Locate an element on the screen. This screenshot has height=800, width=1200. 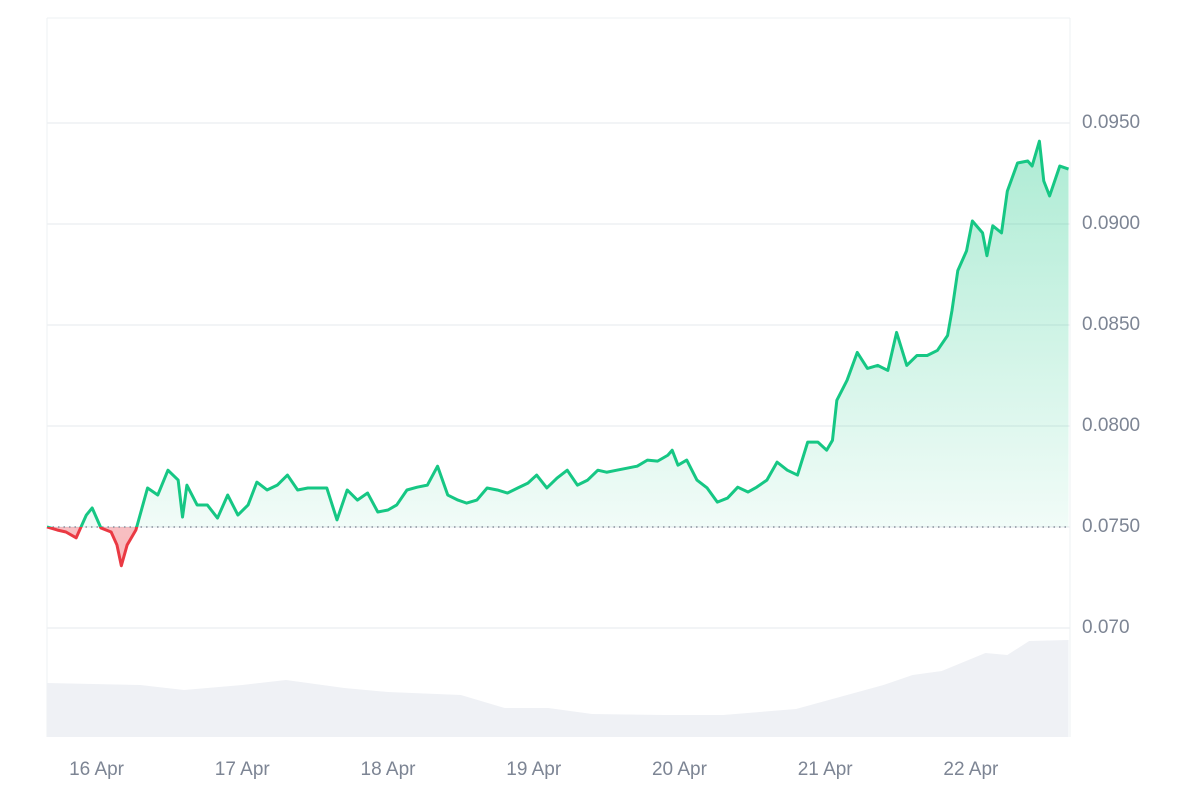
y-tick-label: 0.0850 is located at coordinates (1111, 324).